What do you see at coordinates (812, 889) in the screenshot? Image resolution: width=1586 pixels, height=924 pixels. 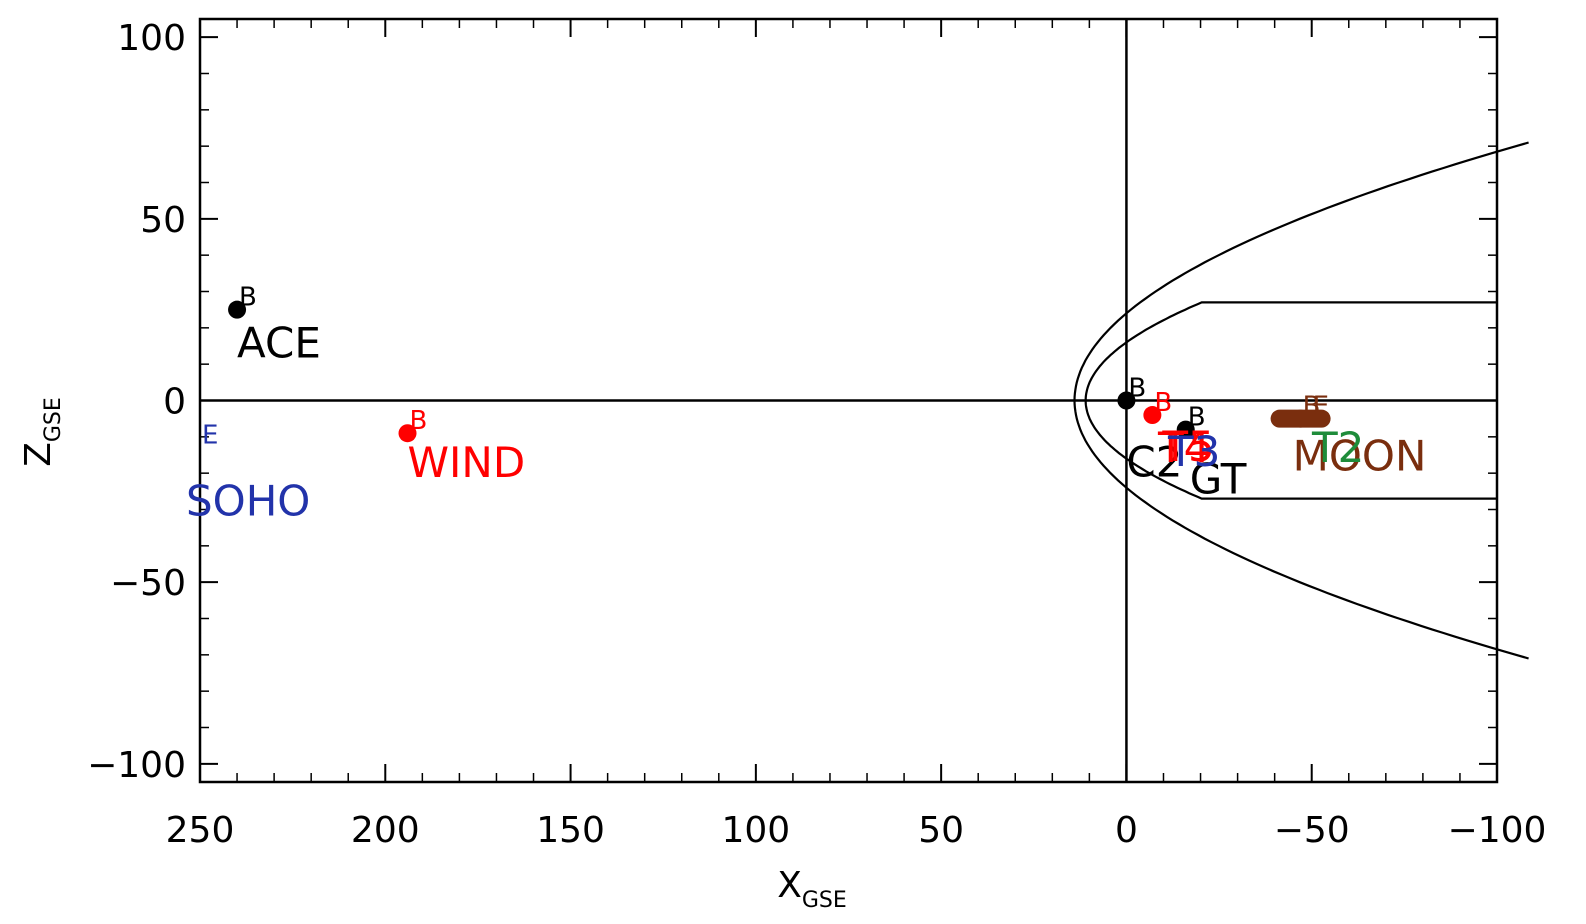 I see `x-axis-label: XGSE` at bounding box center [812, 889].